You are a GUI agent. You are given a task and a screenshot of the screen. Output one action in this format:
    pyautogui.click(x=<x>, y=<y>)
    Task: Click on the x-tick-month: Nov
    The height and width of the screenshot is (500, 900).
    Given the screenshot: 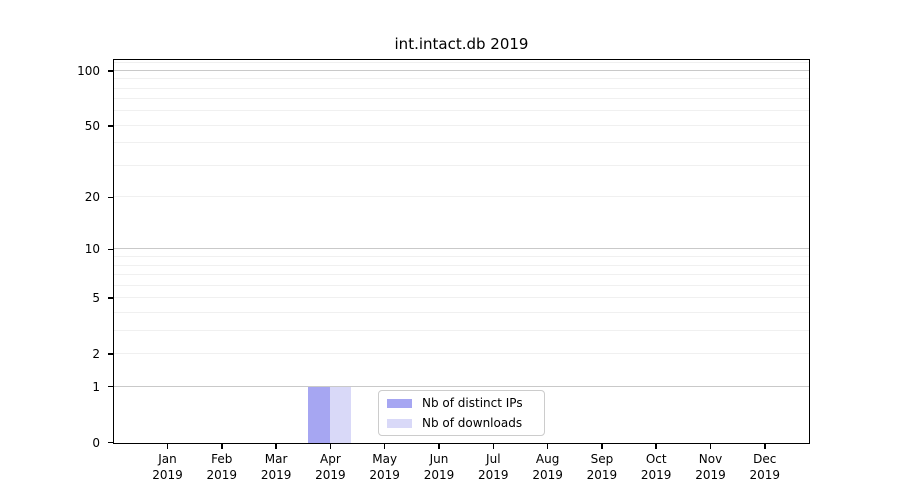 What is the action you would take?
    pyautogui.click(x=710, y=459)
    